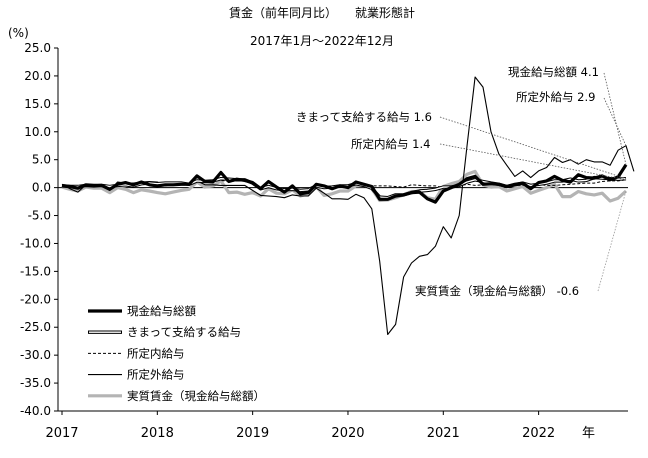 This screenshot has height=458, width=648. I want to click on y-tick-label: 5.0, so click(41, 160).